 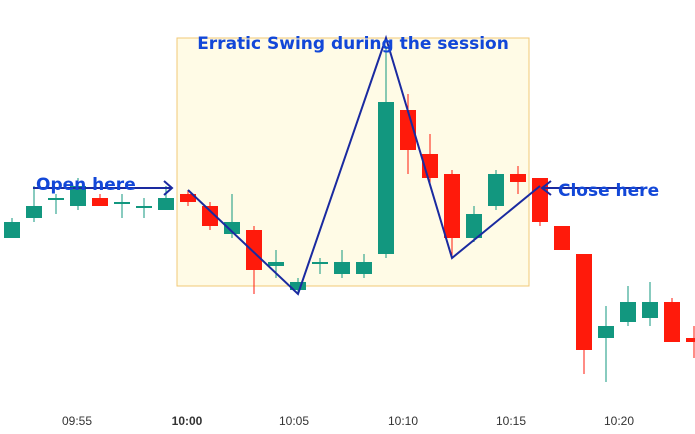 What do you see at coordinates (619, 421) in the screenshot?
I see `x-tick-label: 10:20` at bounding box center [619, 421].